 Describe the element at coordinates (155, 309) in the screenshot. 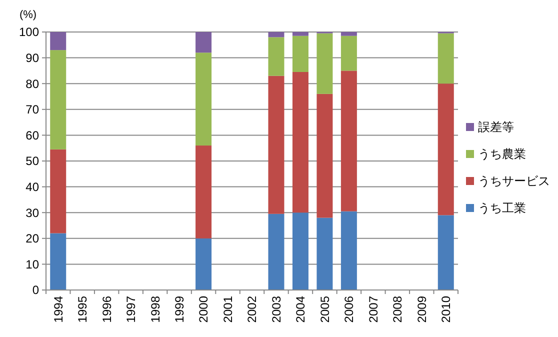

I see `x-tick-label: 1998` at that location.